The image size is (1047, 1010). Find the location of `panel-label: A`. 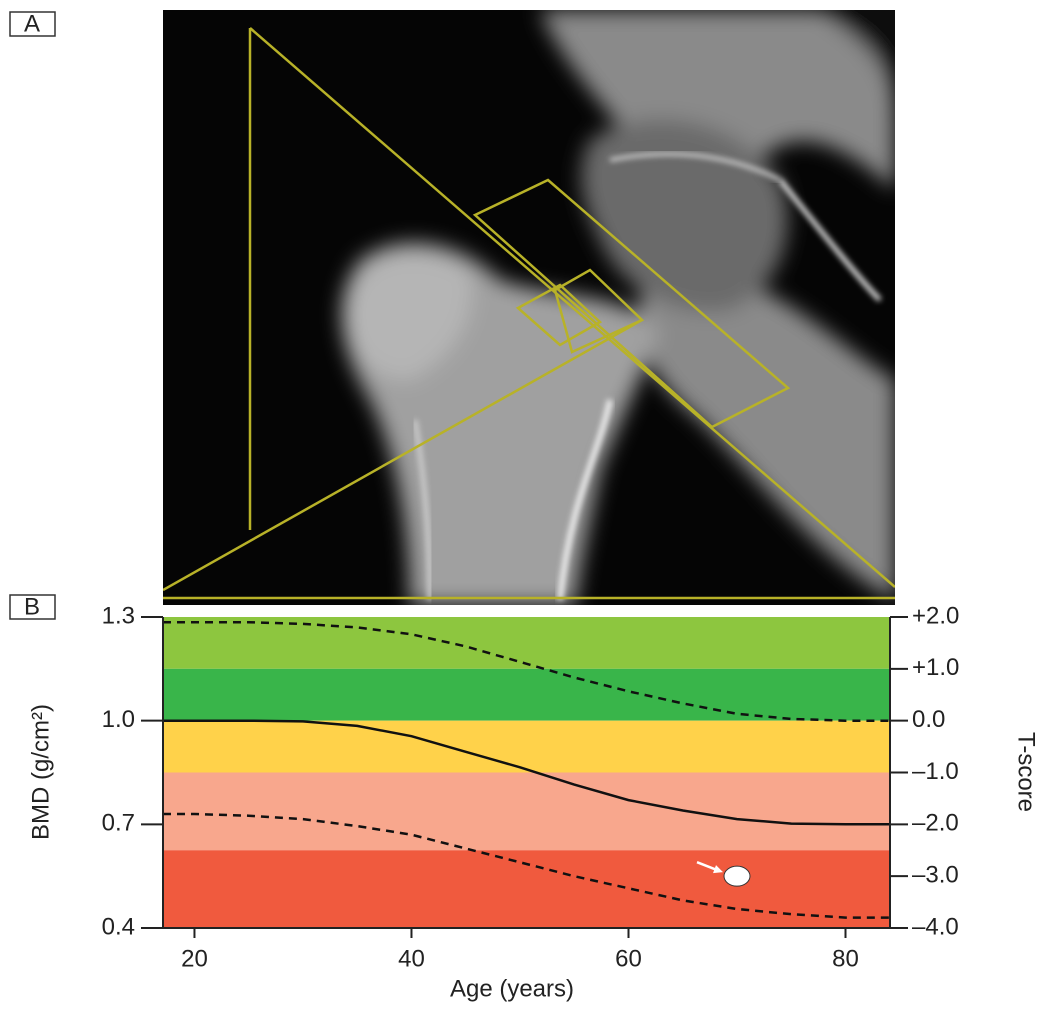

panel-label: A is located at coordinates (32, 23).